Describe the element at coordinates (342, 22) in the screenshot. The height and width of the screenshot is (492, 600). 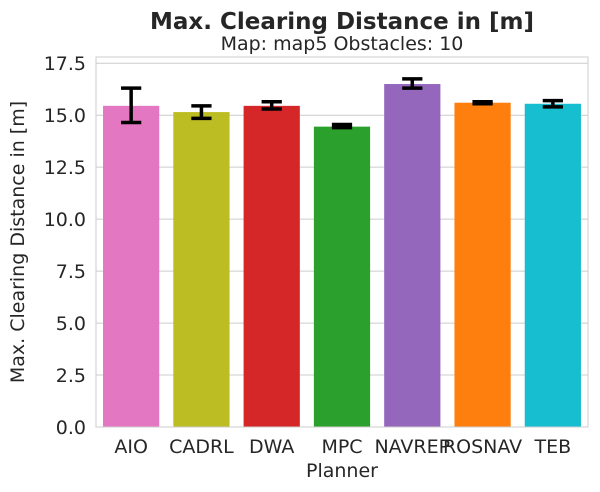
I see `chart-title: Max. Clearing Distance in [m]` at that location.